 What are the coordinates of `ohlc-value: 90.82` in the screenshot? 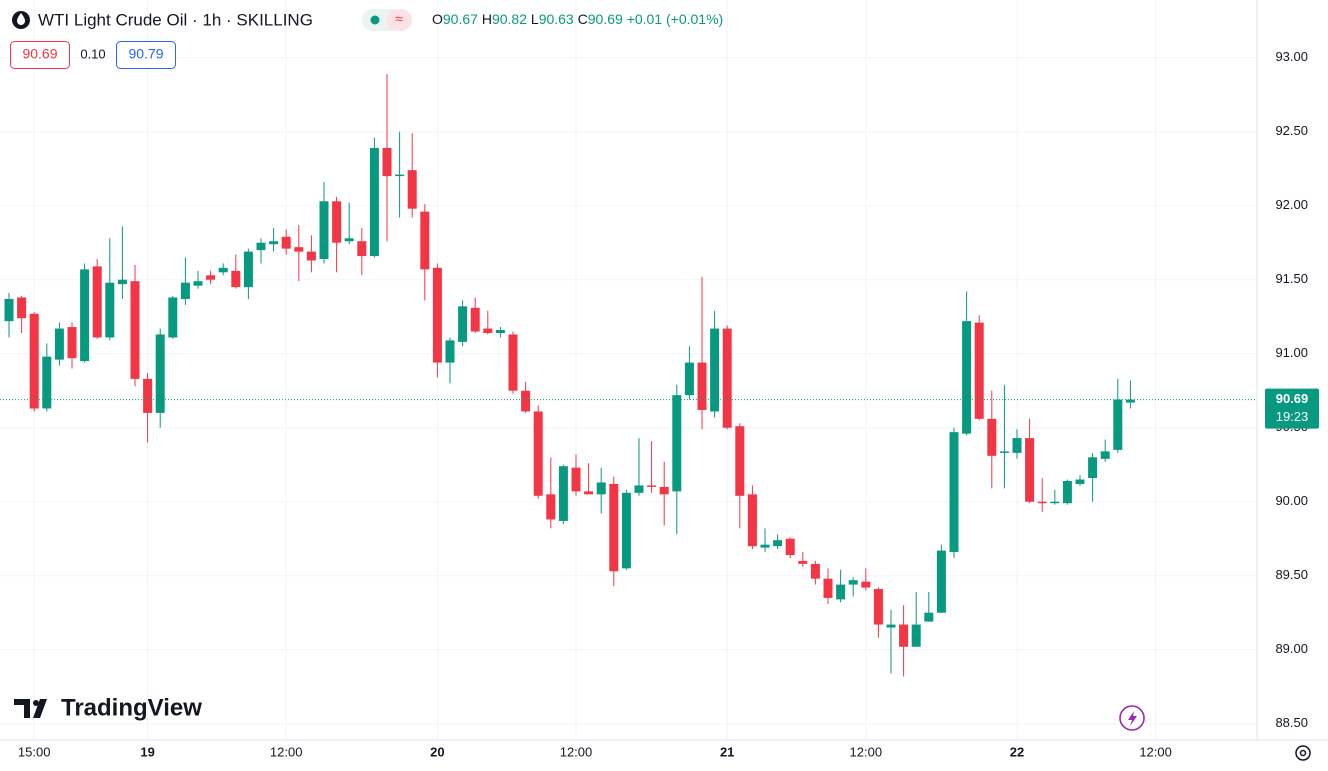 It's located at (509, 19).